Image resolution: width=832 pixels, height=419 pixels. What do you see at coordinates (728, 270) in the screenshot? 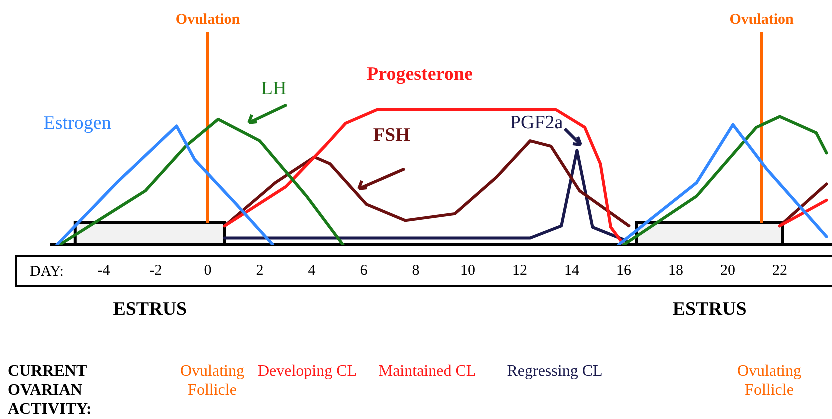
I see `x-tick-label: 20` at bounding box center [728, 270].